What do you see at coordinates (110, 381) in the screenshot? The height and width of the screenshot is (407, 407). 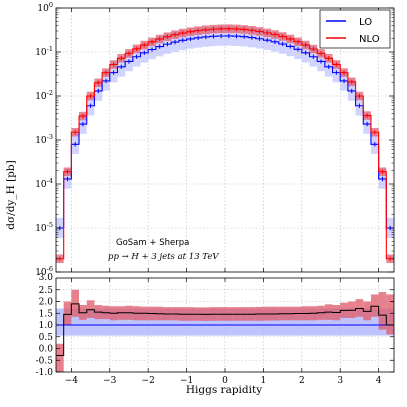 I see `x-tick-label: −3` at bounding box center [110, 381].